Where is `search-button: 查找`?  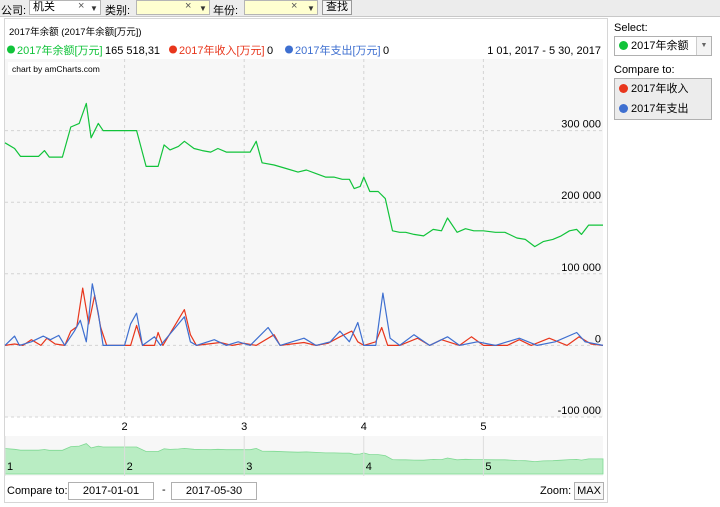 search-button: 查找 is located at coordinates (337, 7).